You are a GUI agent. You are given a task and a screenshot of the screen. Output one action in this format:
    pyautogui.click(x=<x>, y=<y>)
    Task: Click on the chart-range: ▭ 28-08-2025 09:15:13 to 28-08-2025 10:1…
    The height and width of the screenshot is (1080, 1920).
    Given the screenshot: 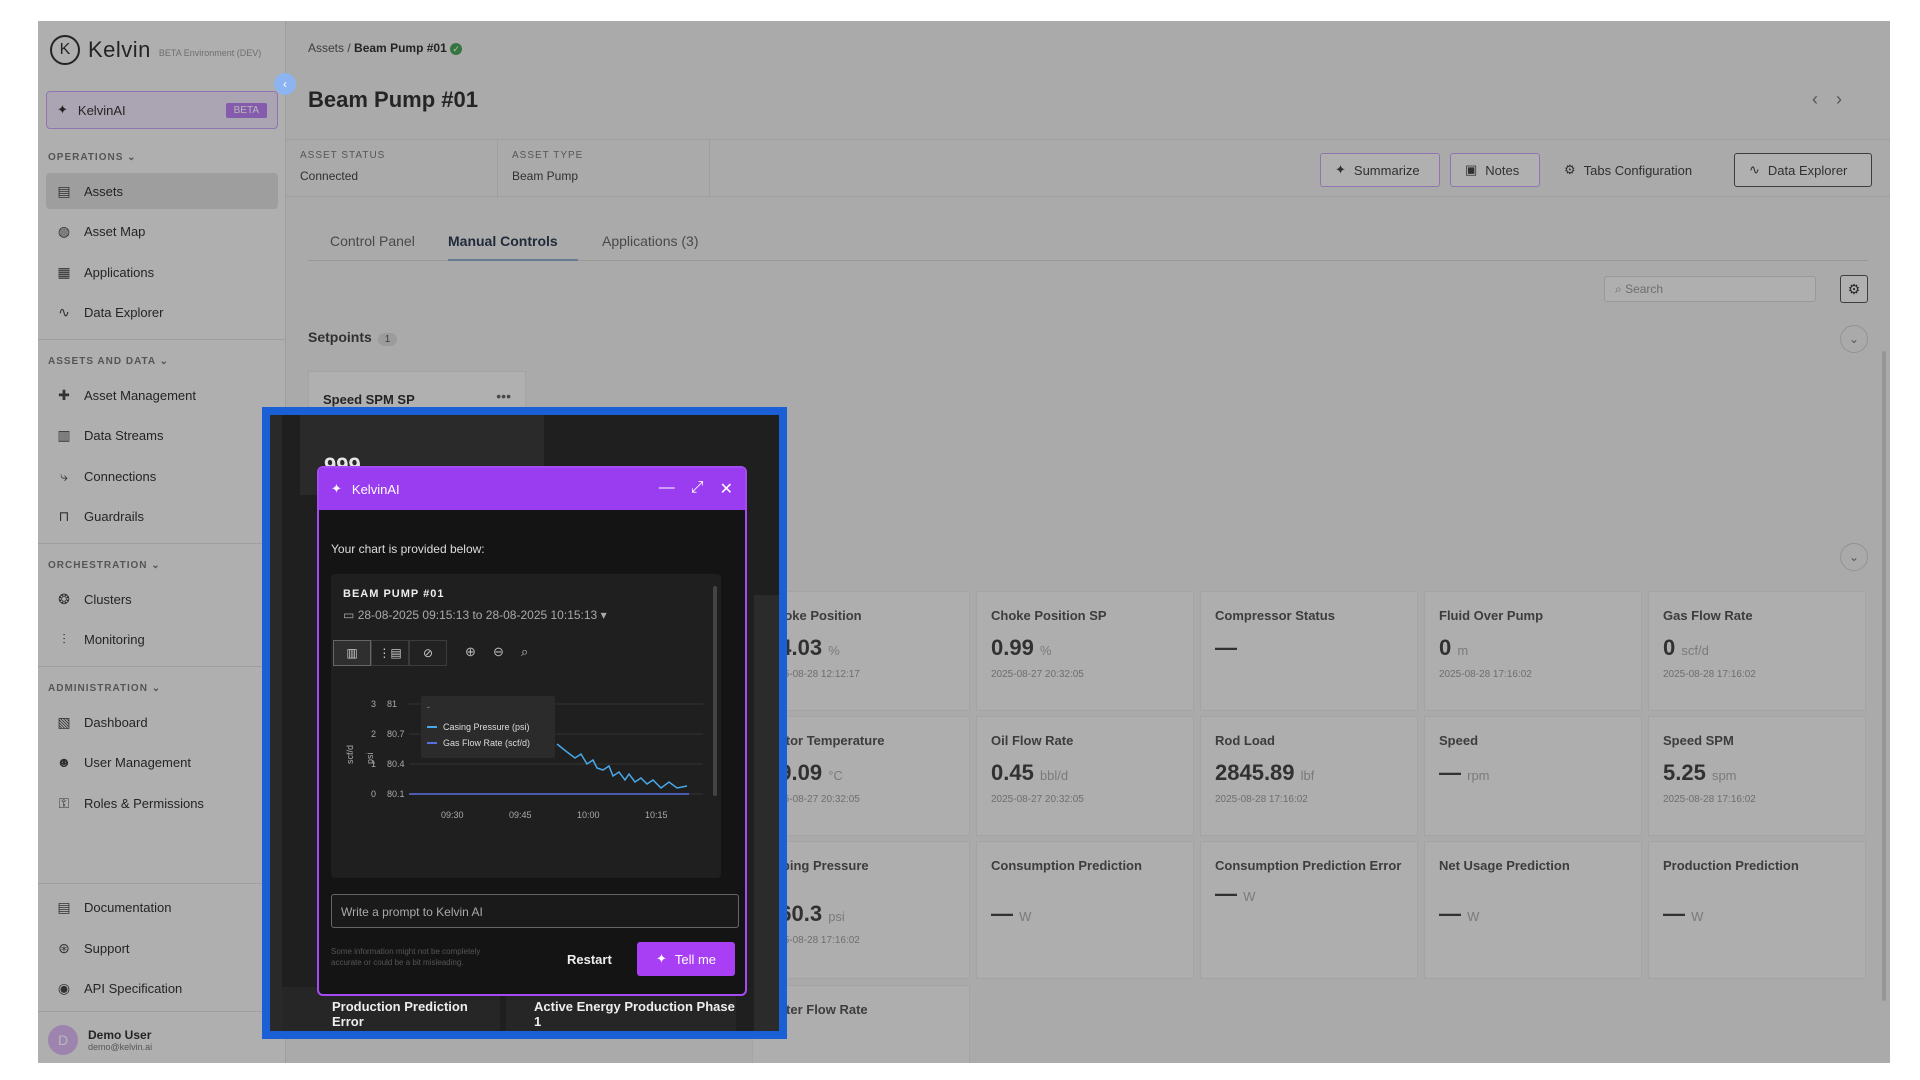 What is the action you would take?
    pyautogui.click(x=475, y=615)
    